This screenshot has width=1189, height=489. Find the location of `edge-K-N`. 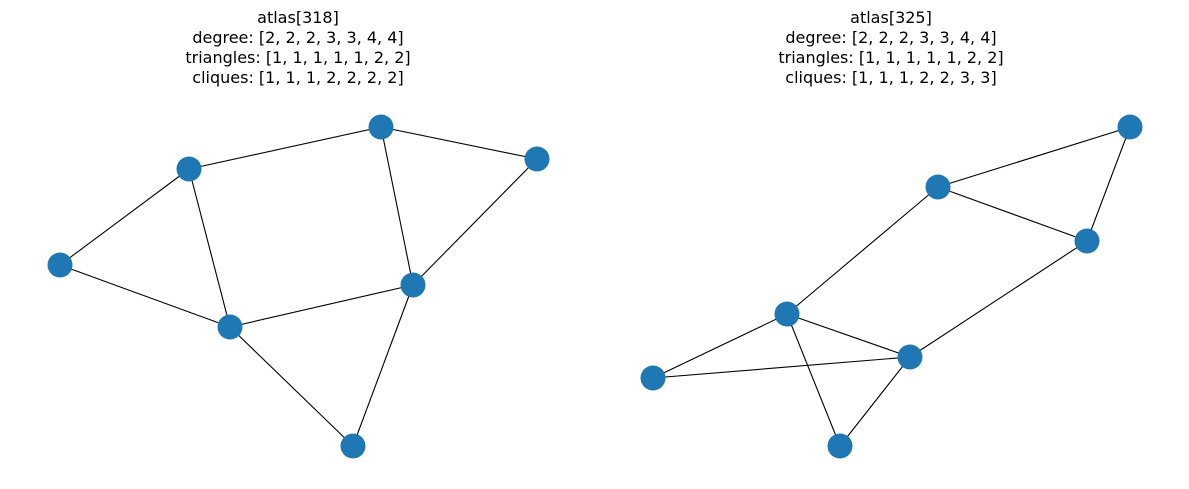

edge-K-N is located at coordinates (813, 380).